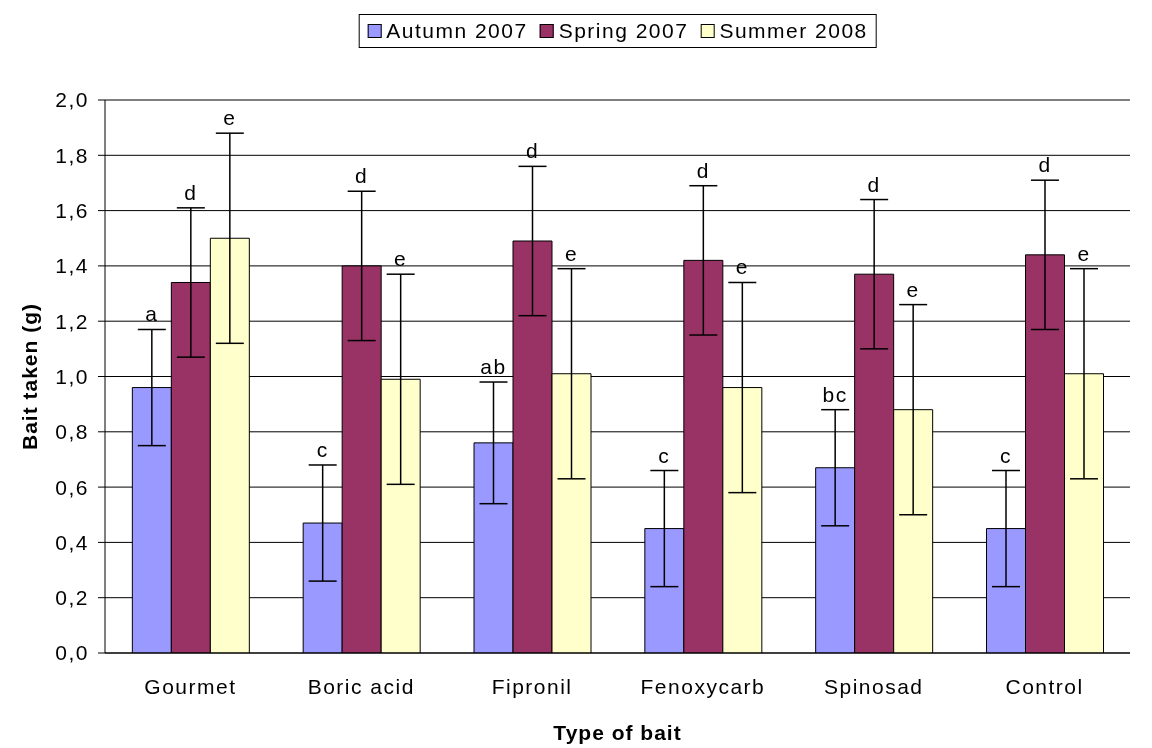  I want to click on annotation: a, so click(152, 314).